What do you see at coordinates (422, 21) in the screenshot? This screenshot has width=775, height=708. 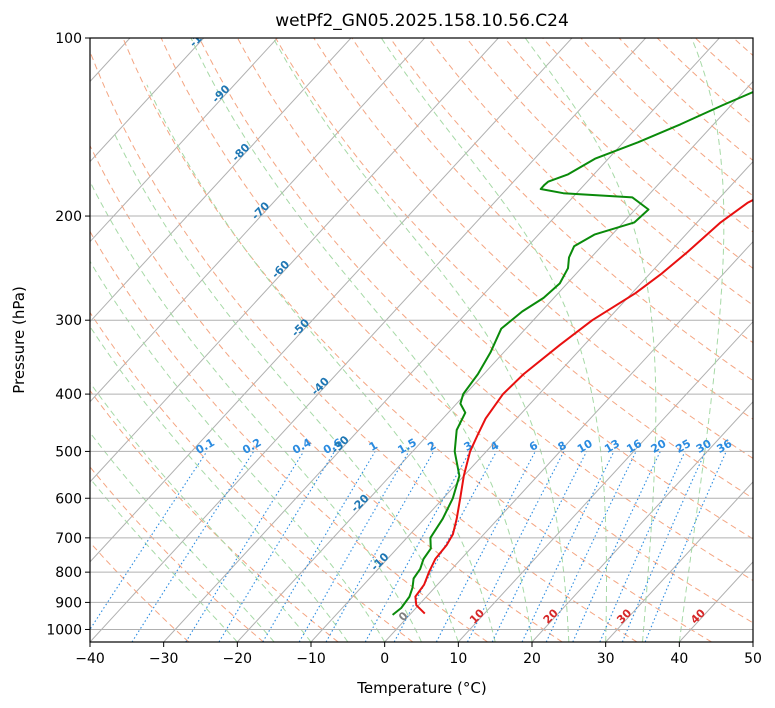 I see `chart-title: wetPf2_GN05.2025.158.10.56.C24` at bounding box center [422, 21].